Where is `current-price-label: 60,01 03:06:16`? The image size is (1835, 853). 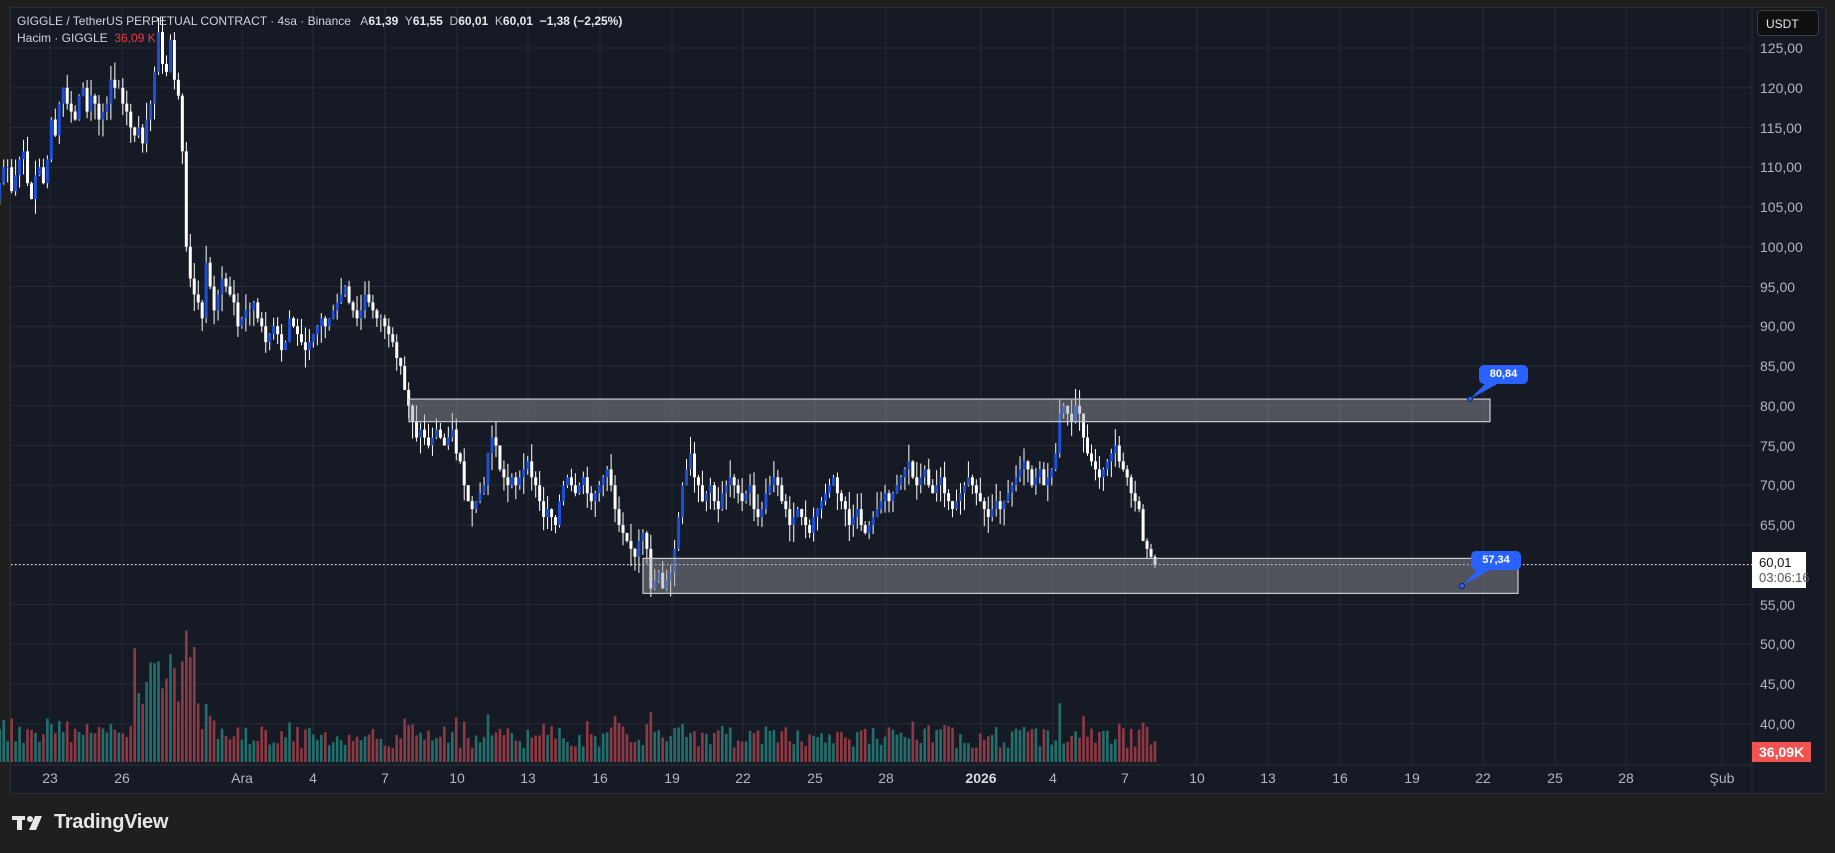
current-price-label: 60,01 03:06:16 is located at coordinates (1781, 570).